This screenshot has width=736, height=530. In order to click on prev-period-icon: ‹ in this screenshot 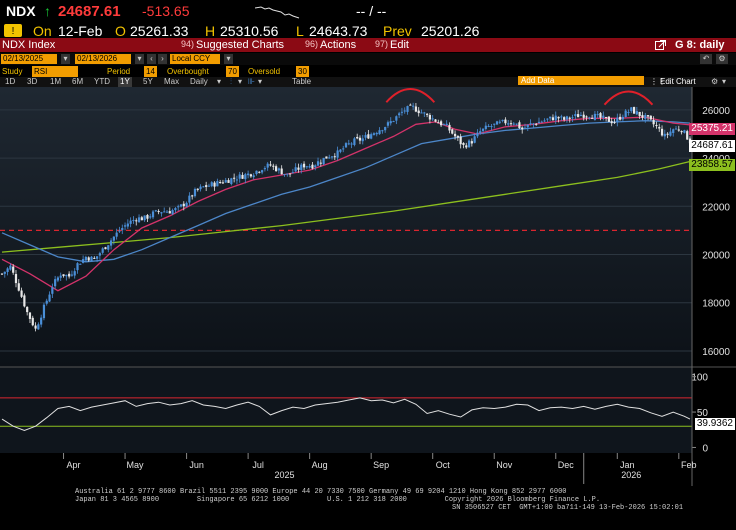, I will do `click(151, 59)`.